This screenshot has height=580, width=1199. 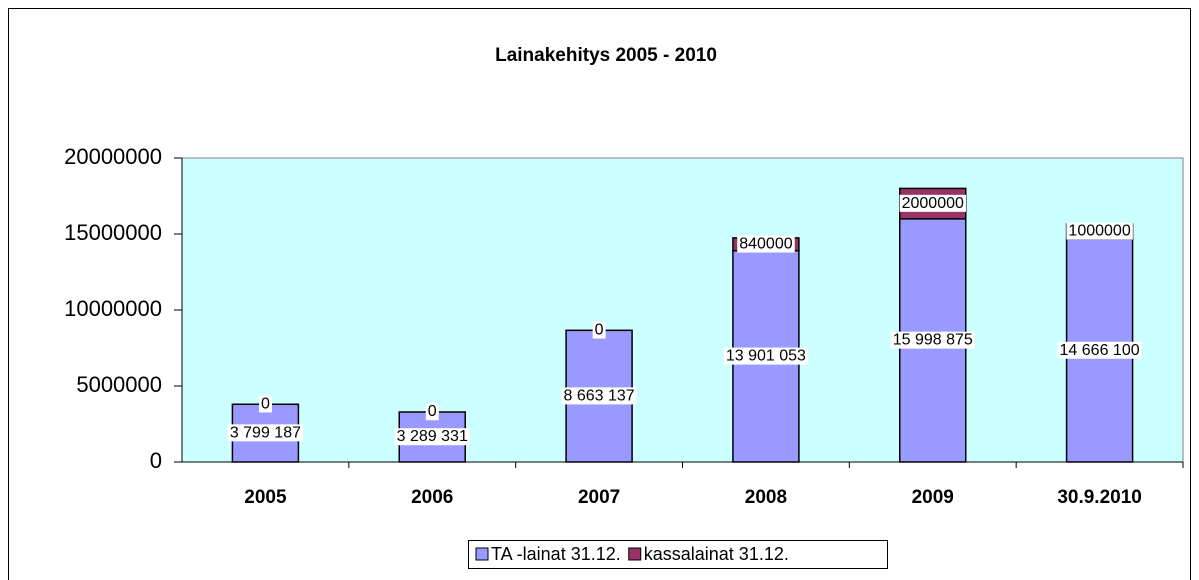 I want to click on value-label: 14 666 100, so click(x=1100, y=350).